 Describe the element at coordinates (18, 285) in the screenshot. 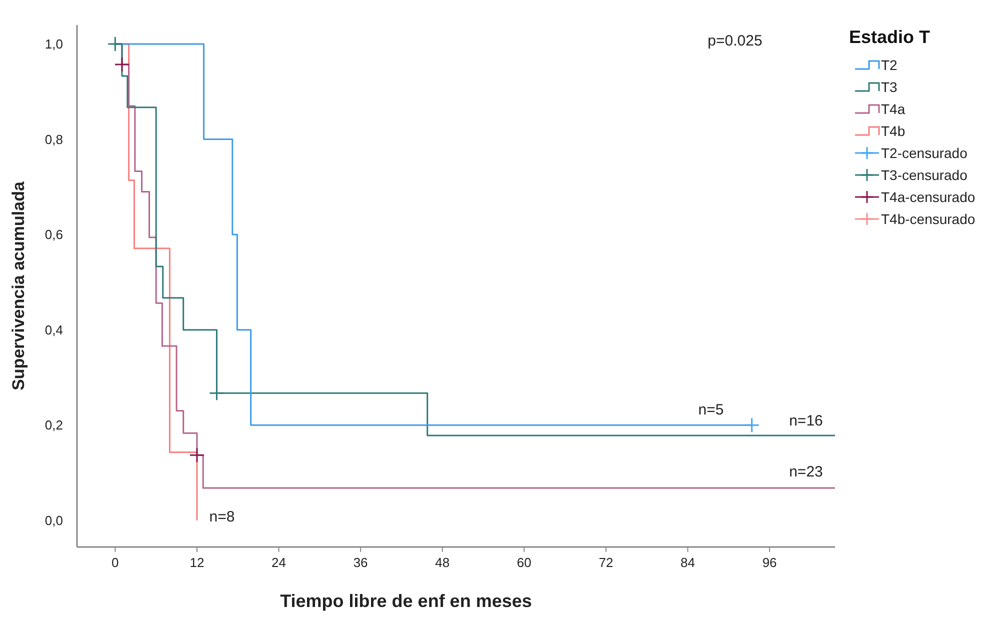

I see `y-axis-title: Supervivencia acumulada` at that location.